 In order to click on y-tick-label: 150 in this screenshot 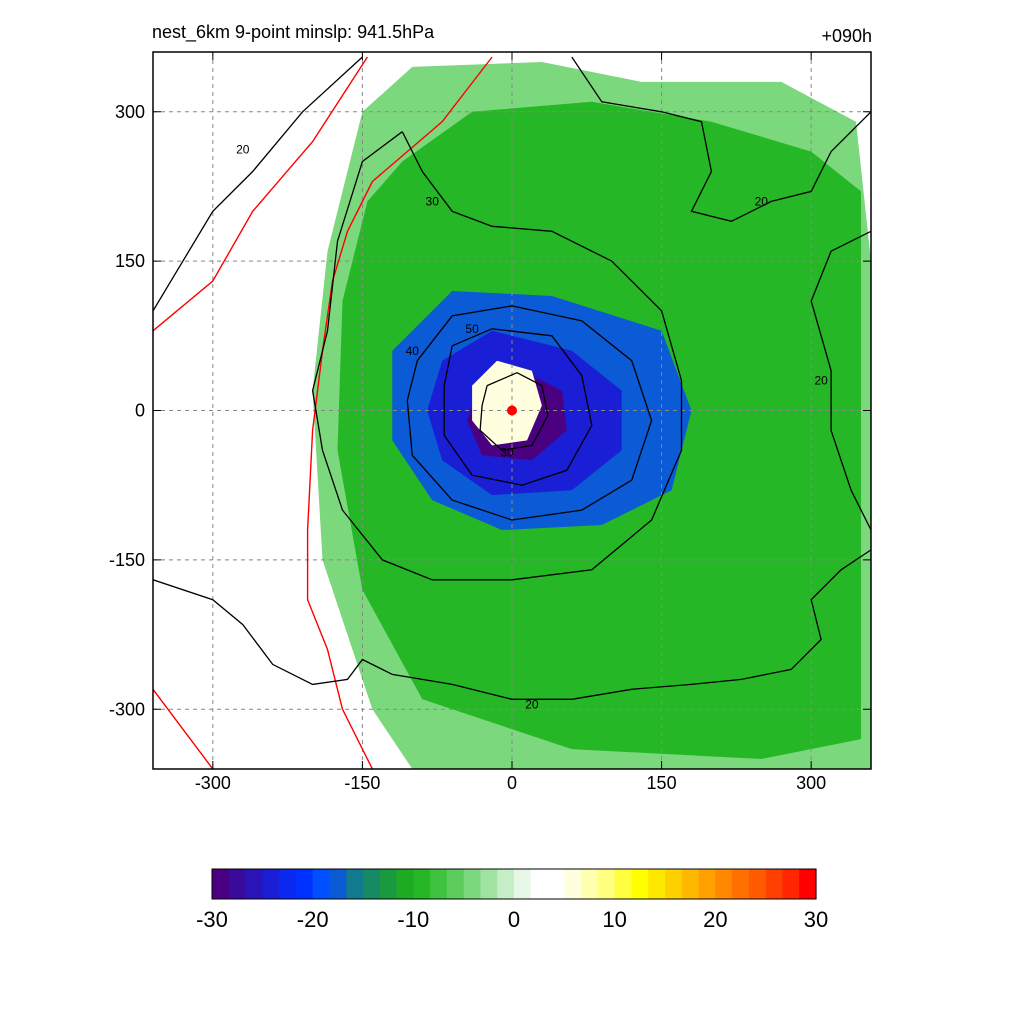, I will do `click(130, 261)`.